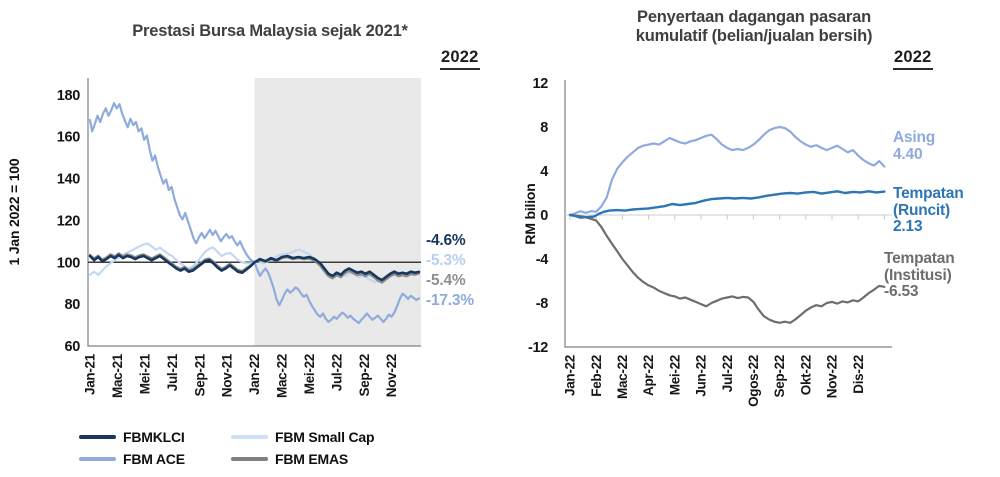 Image resolution: width=1000 pixels, height=477 pixels. Describe the element at coordinates (69, 180) in the screenshot. I see `y-tick-label: 140` at that location.